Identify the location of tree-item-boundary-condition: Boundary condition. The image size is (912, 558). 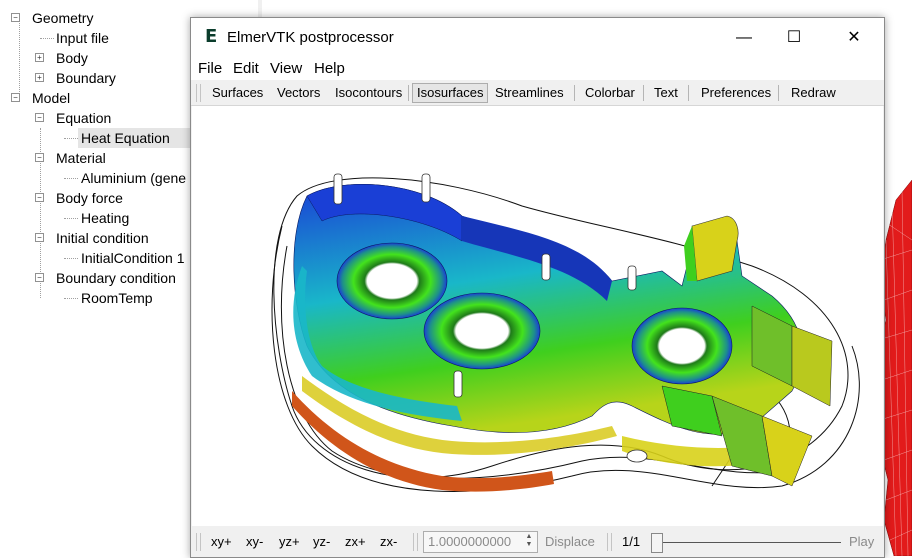
(116, 278).